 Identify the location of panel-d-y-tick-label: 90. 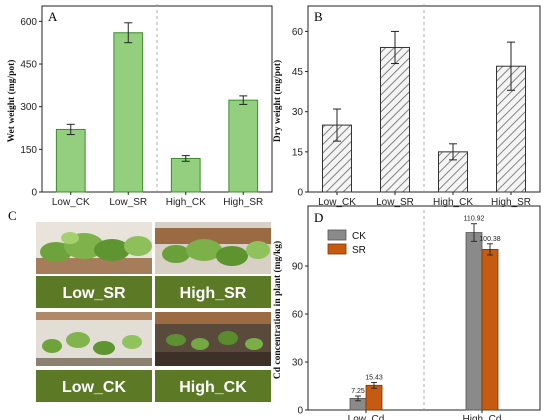
(298, 267).